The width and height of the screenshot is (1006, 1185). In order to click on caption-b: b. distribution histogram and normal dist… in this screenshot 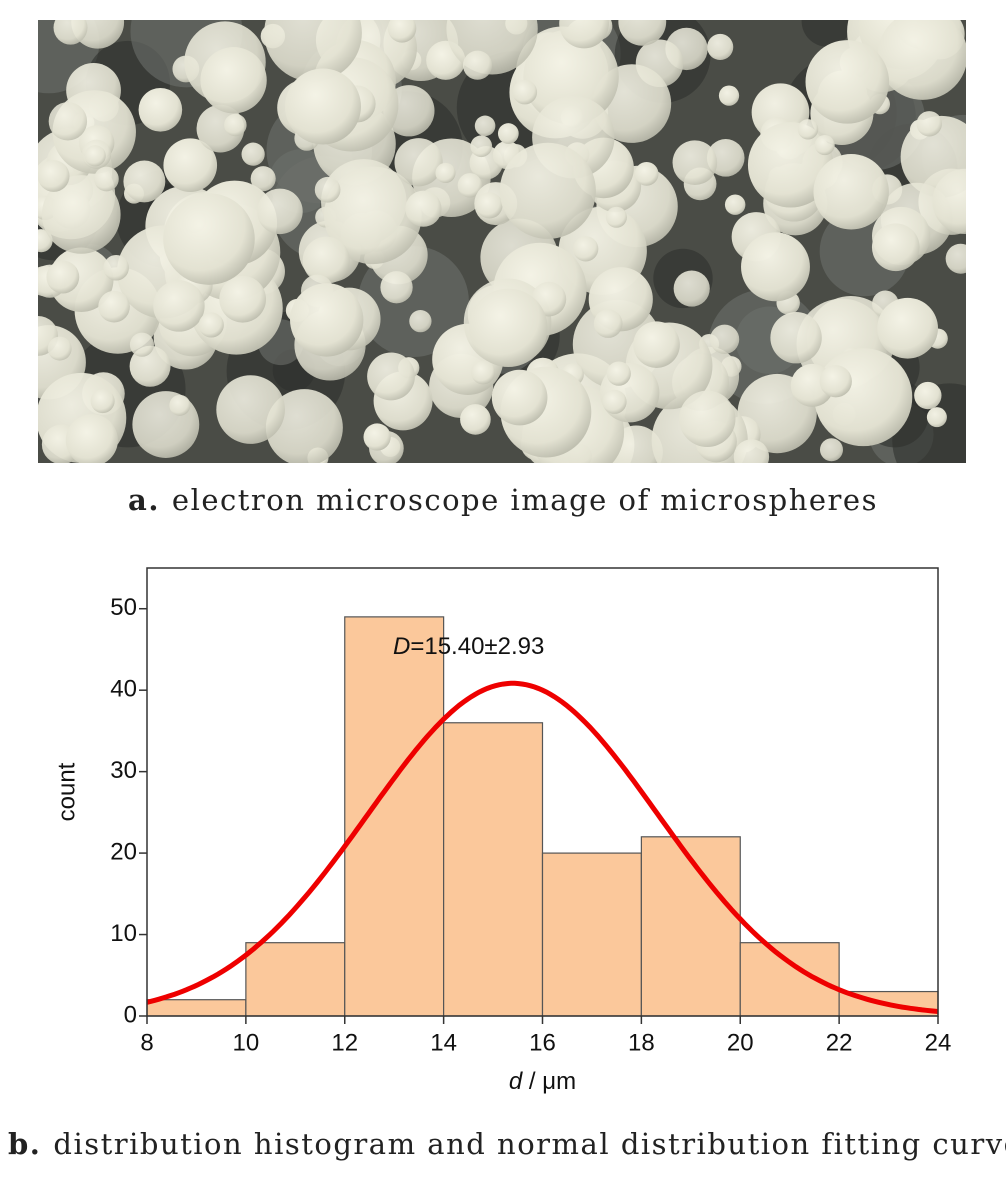, I will do `click(507, 1144)`.